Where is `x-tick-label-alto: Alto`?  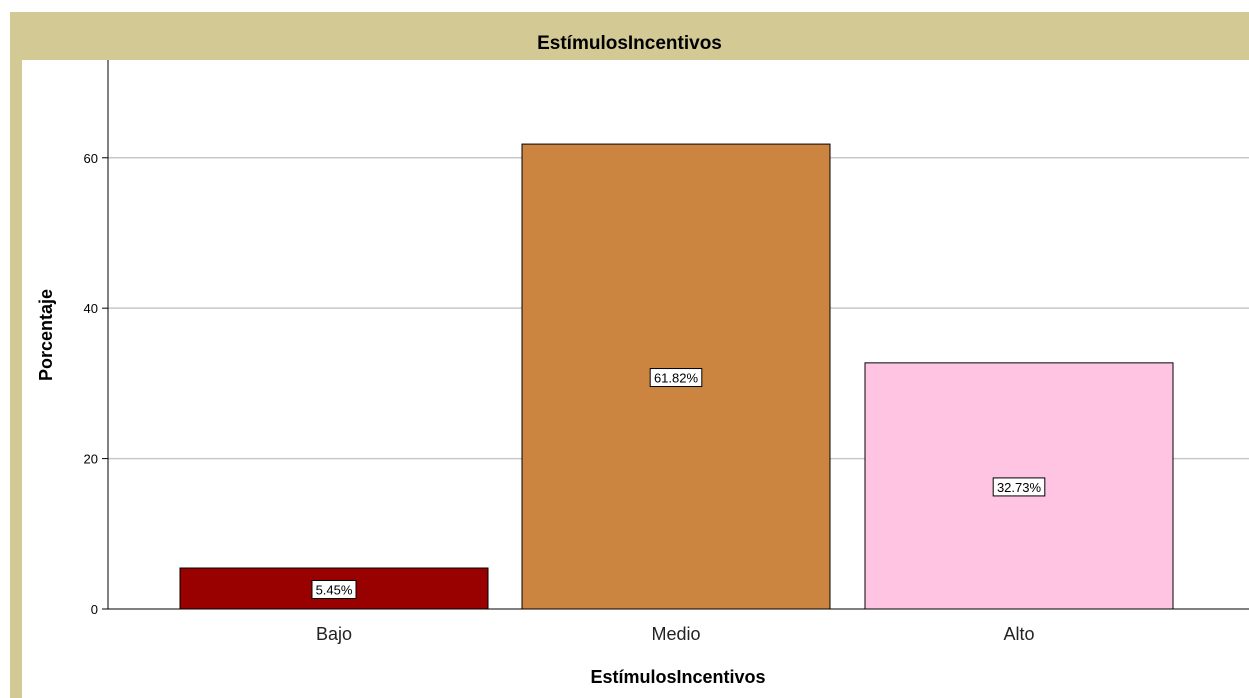
x-tick-label-alto: Alto is located at coordinates (1018, 634).